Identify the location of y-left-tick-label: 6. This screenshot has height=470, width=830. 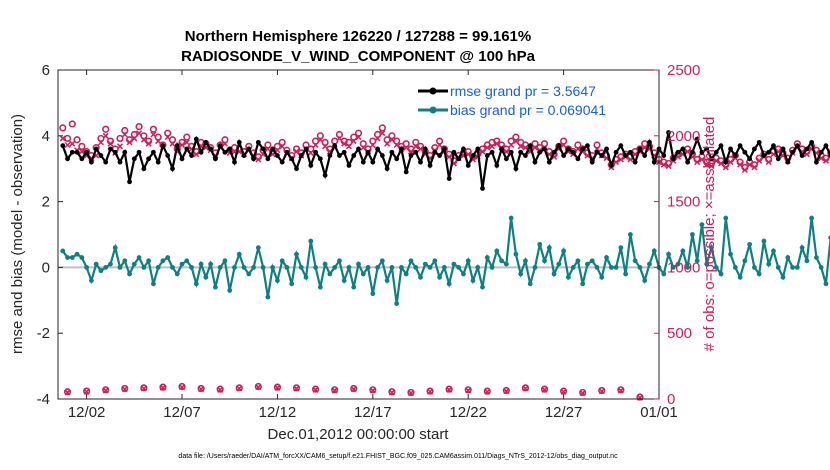
(46, 70).